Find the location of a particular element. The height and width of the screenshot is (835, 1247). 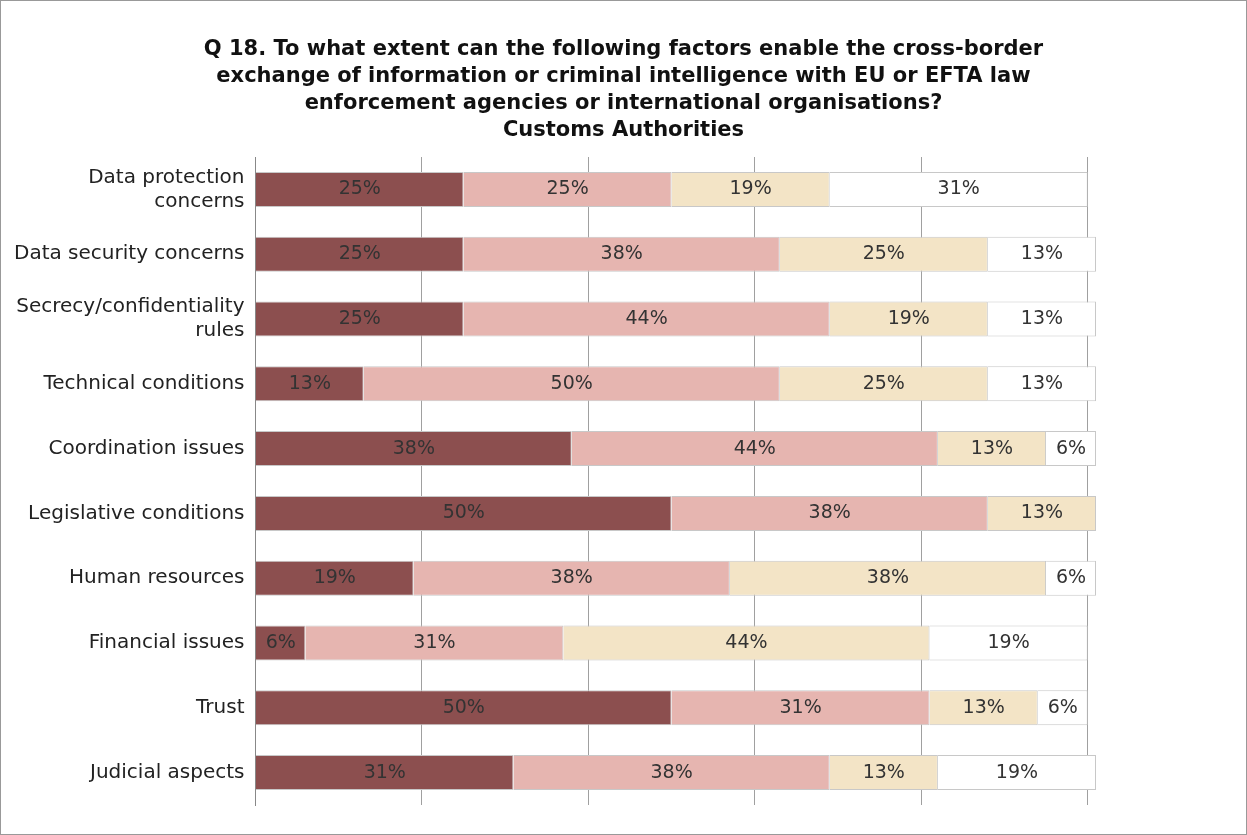

y-tick-label: Financial issues is located at coordinates (166, 641).